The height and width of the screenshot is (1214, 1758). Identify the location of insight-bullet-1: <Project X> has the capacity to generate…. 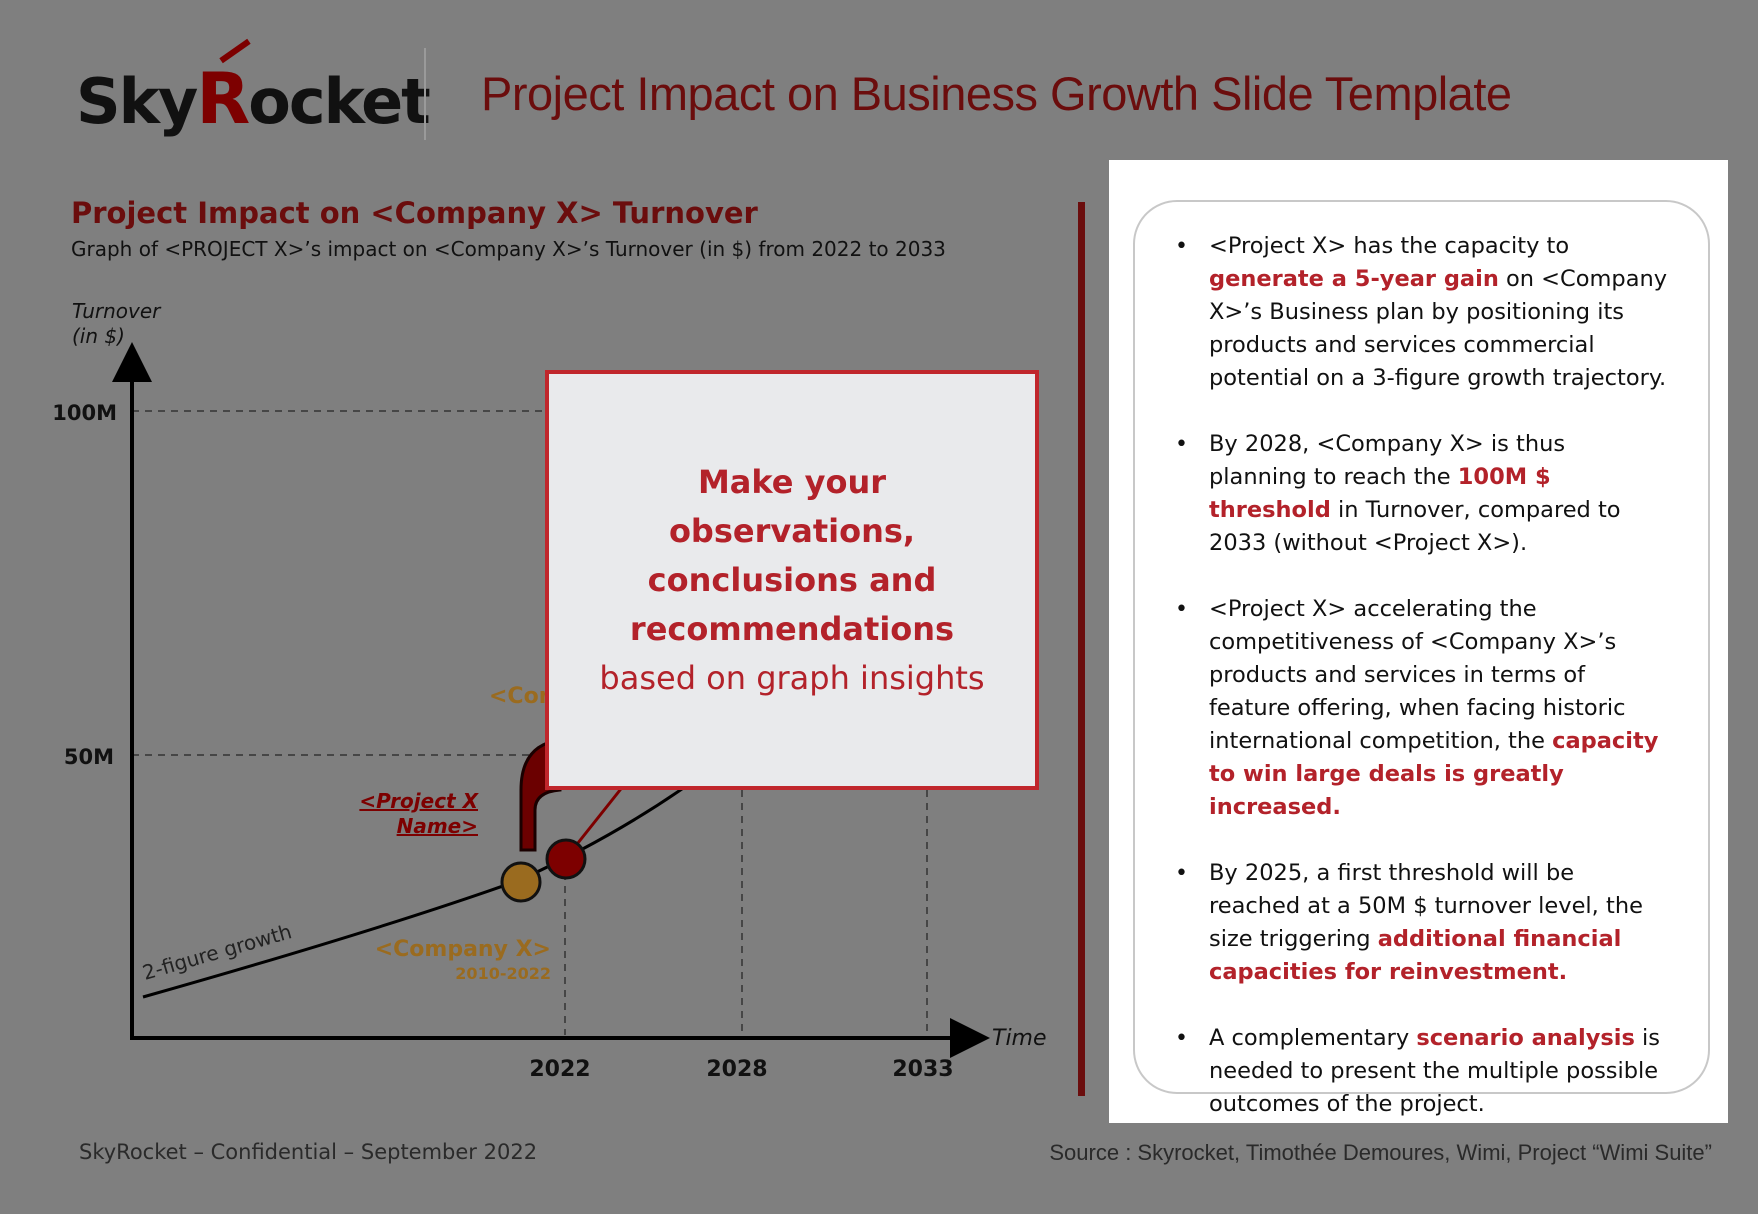
(1421, 312).